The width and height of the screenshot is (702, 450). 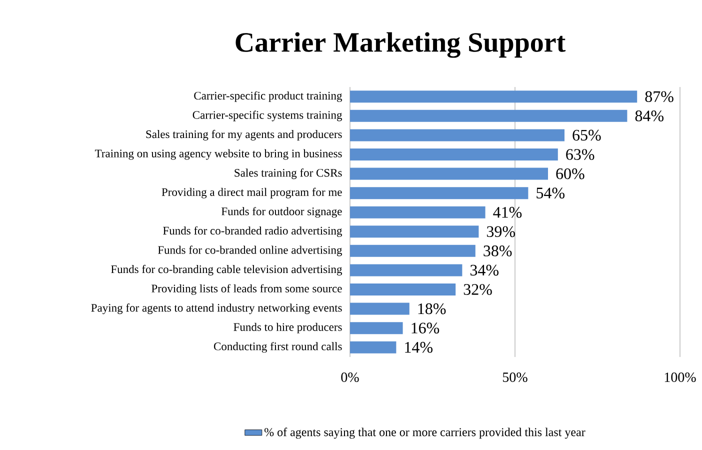 What do you see at coordinates (250, 251) in the screenshot?
I see `y-tick-label: Funds for co-branded online advertising` at bounding box center [250, 251].